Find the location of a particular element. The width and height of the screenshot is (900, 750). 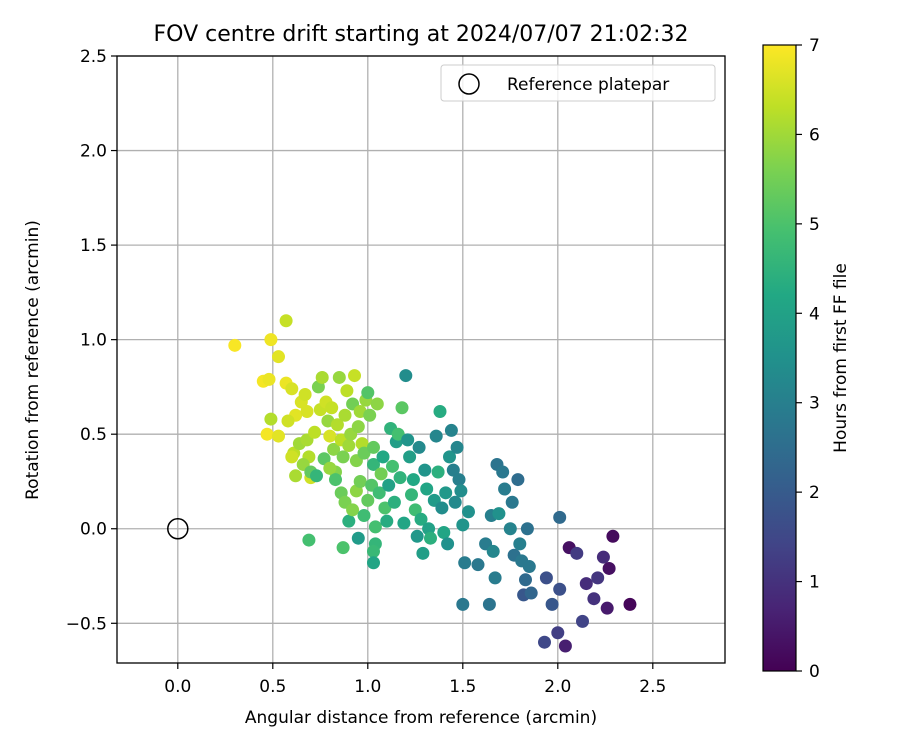

reference-platepar-marker is located at coordinates (178, 528).